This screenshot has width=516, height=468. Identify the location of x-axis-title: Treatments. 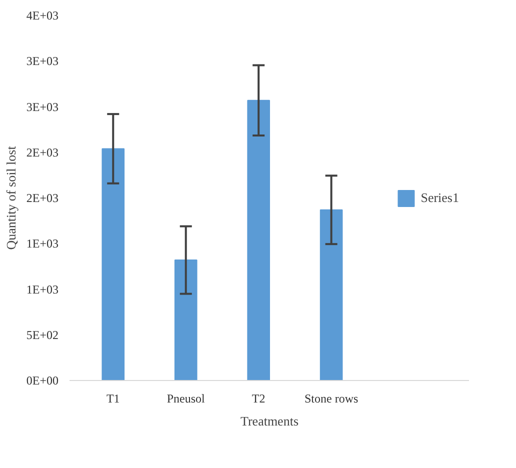
(269, 421).